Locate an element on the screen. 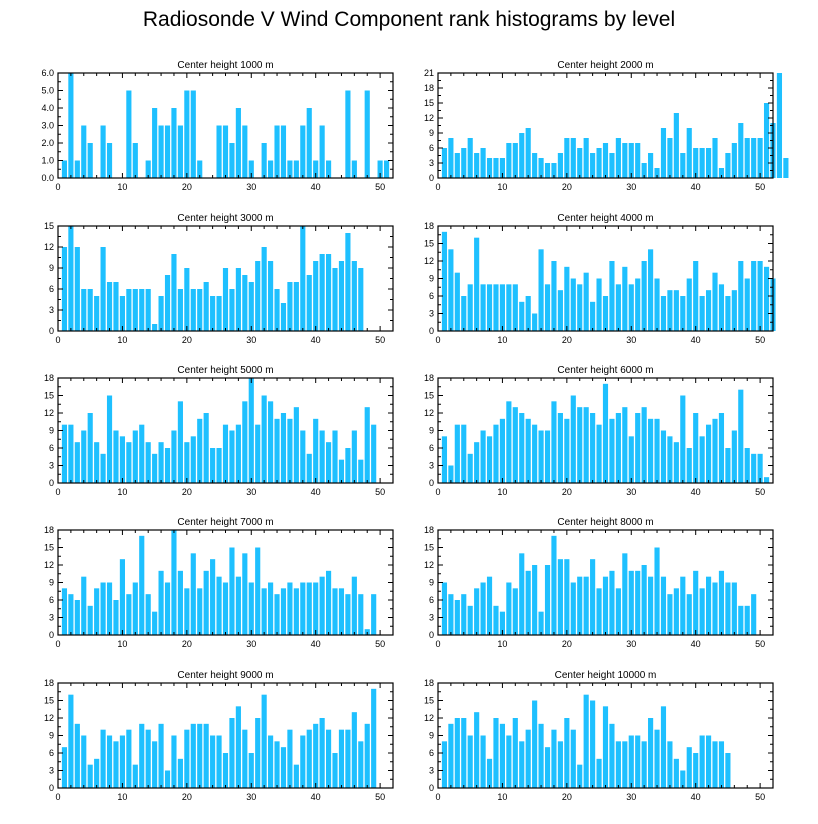 This screenshot has width=818, height=824. y-tick-label: 12 is located at coordinates (49, 565).